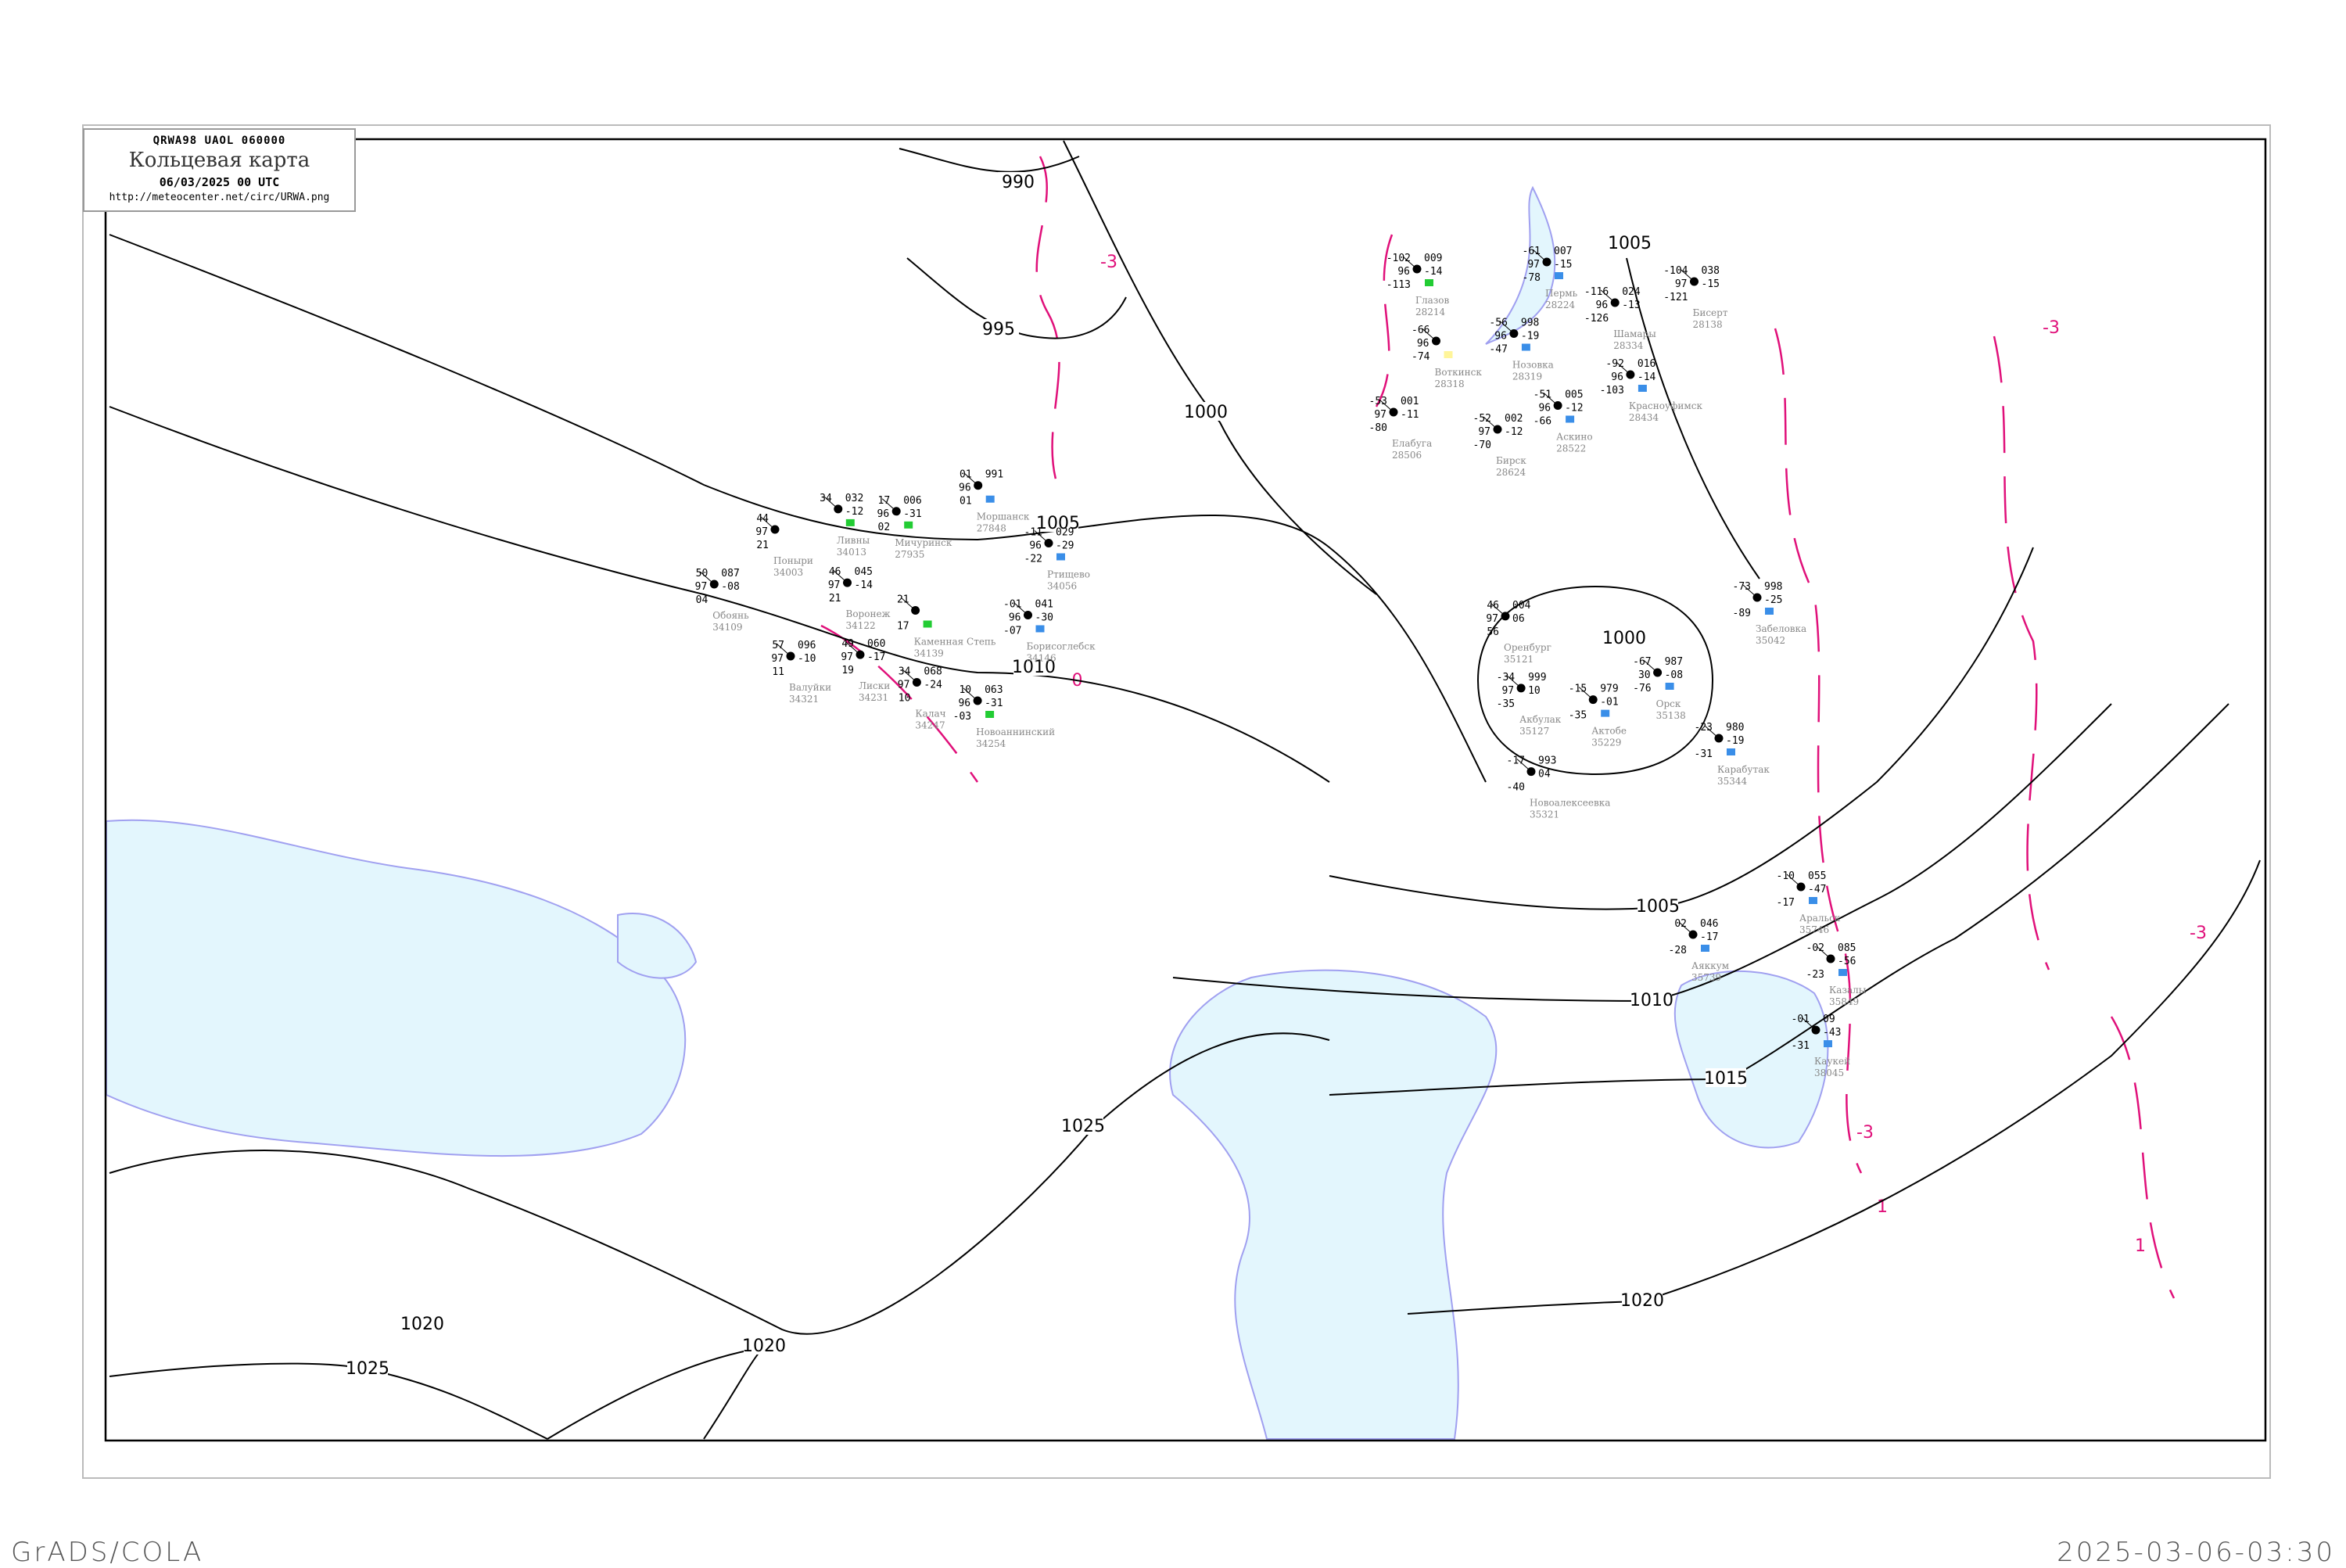  Describe the element at coordinates (903, 600) in the screenshot. I see `temperature: 21` at that location.